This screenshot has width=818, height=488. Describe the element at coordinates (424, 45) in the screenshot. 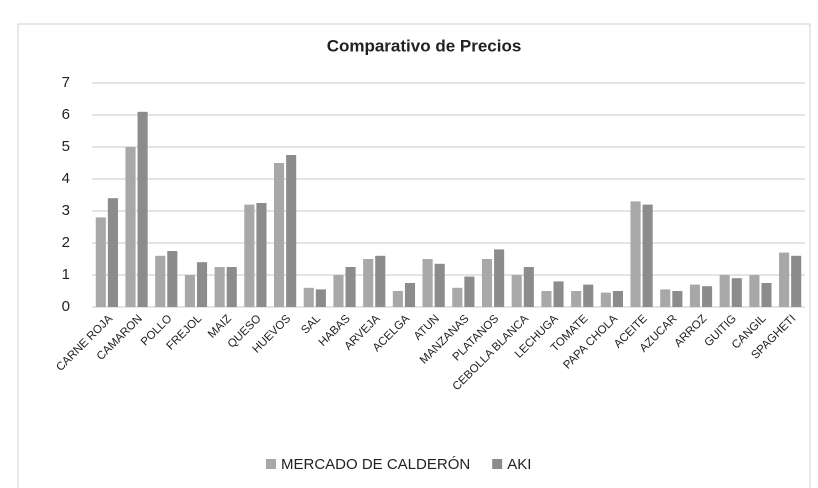

I see `chart-title: Comparativo de Precios` at that location.